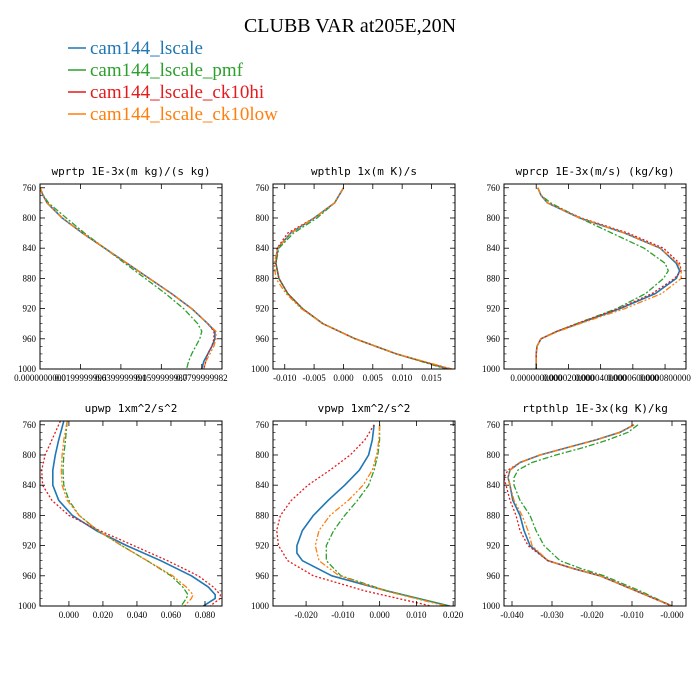 Image resolution: width=700 pixels, height=700 pixels. Describe the element at coordinates (121, 378) in the screenshot. I see `x-tick-label: 0.0399999991` at that location.